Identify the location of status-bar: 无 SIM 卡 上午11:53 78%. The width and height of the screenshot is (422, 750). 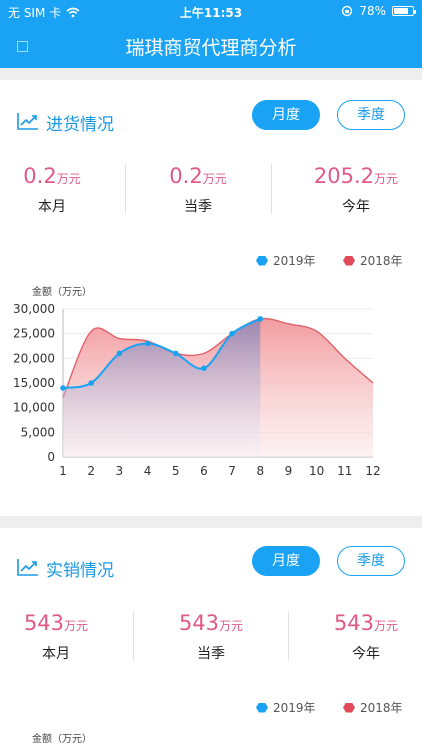
(211, 11).